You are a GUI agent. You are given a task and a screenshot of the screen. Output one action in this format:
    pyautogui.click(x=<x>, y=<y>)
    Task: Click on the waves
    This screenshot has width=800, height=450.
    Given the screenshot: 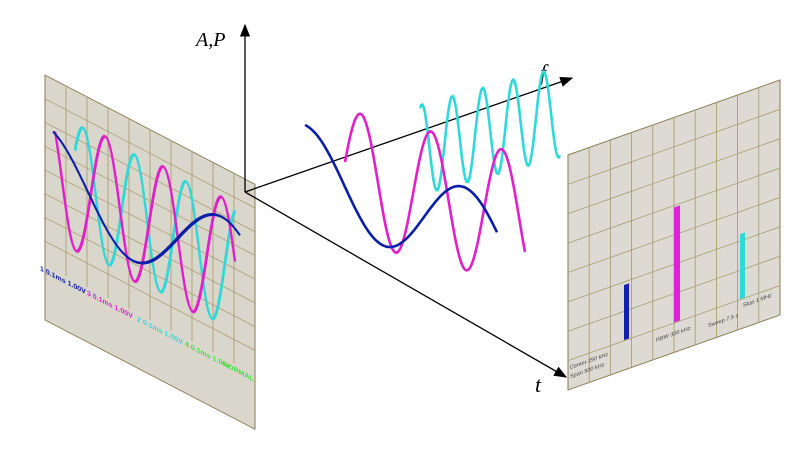 What is the action you would take?
    pyautogui.click(x=146, y=223)
    